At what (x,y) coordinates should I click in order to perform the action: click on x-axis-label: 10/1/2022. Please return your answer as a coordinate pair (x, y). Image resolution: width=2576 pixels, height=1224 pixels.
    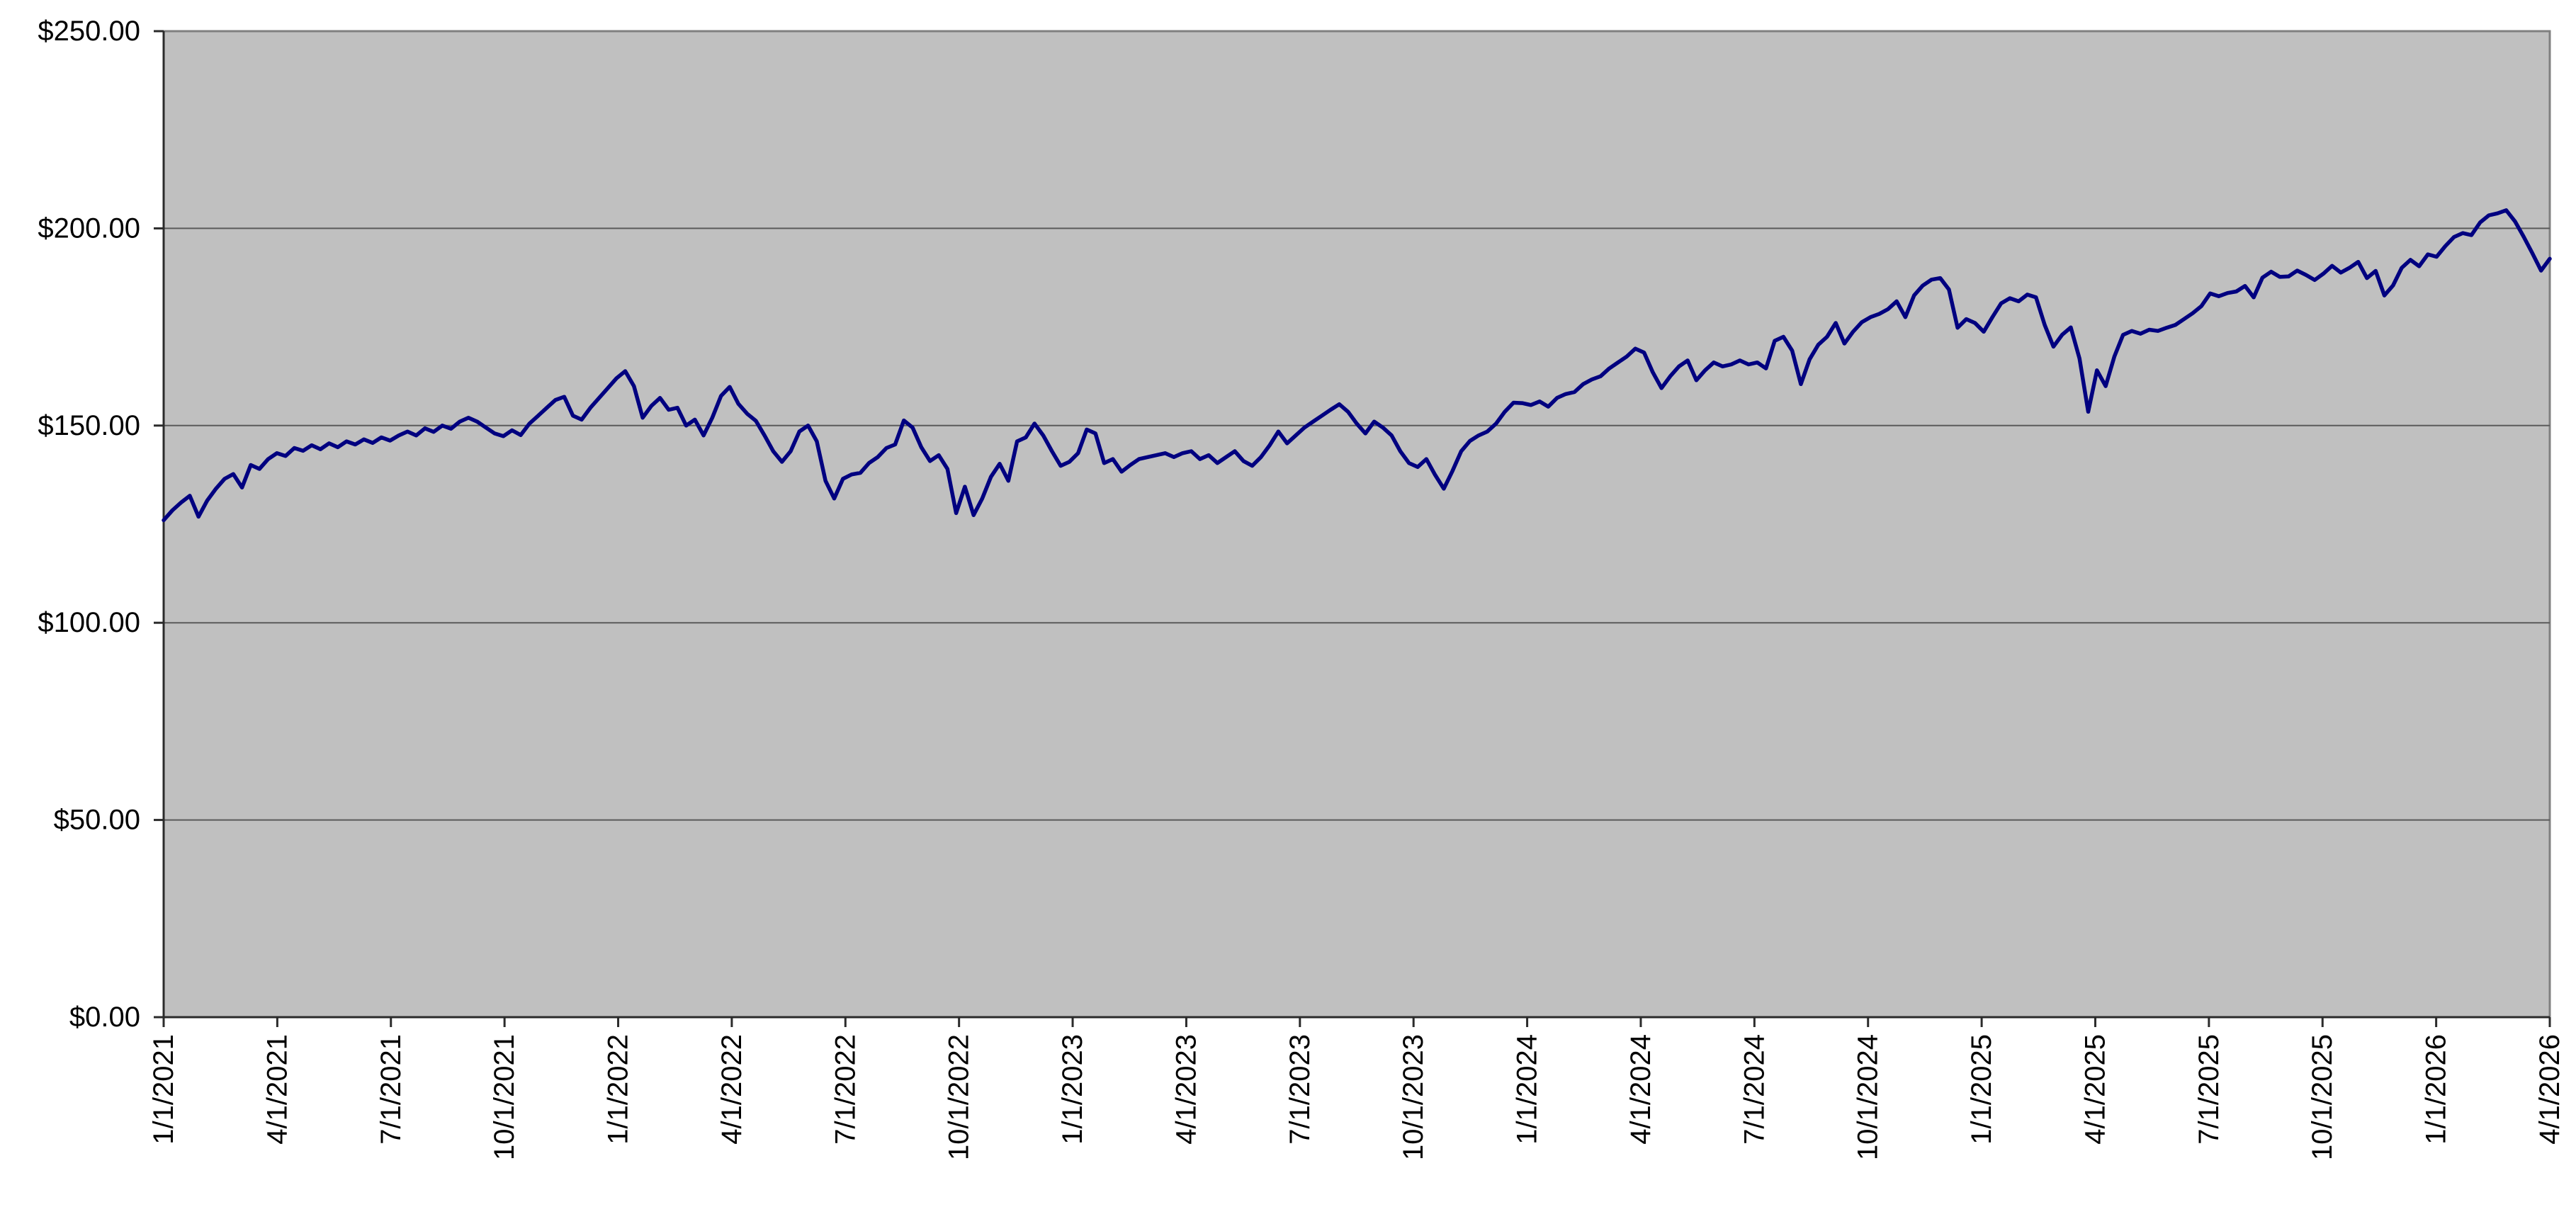
    Looking at the image, I should click on (959, 1097).